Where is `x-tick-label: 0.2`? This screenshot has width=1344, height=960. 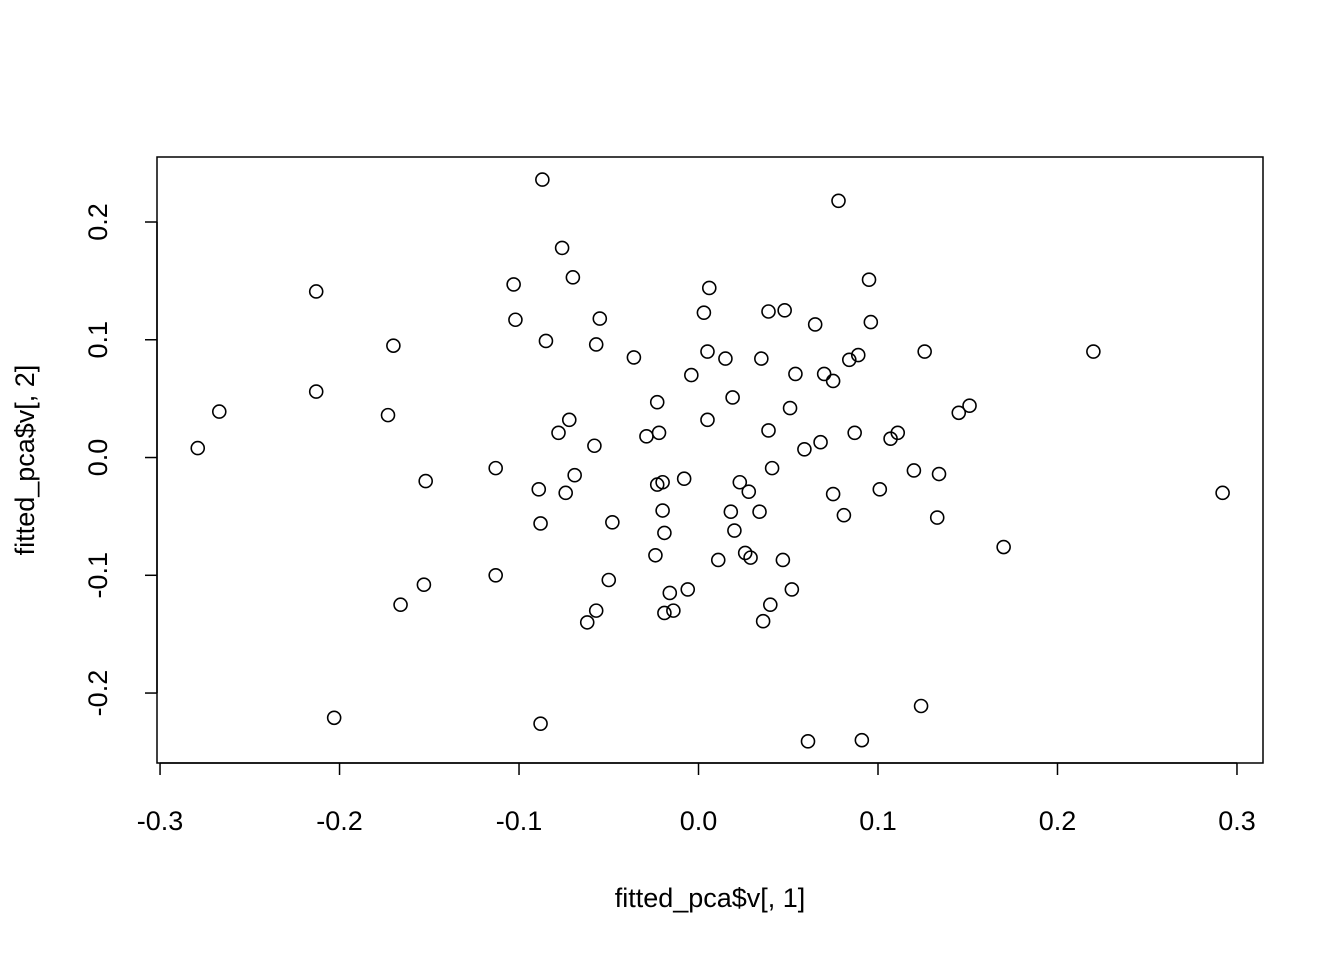
x-tick-label: 0.2 is located at coordinates (1058, 821).